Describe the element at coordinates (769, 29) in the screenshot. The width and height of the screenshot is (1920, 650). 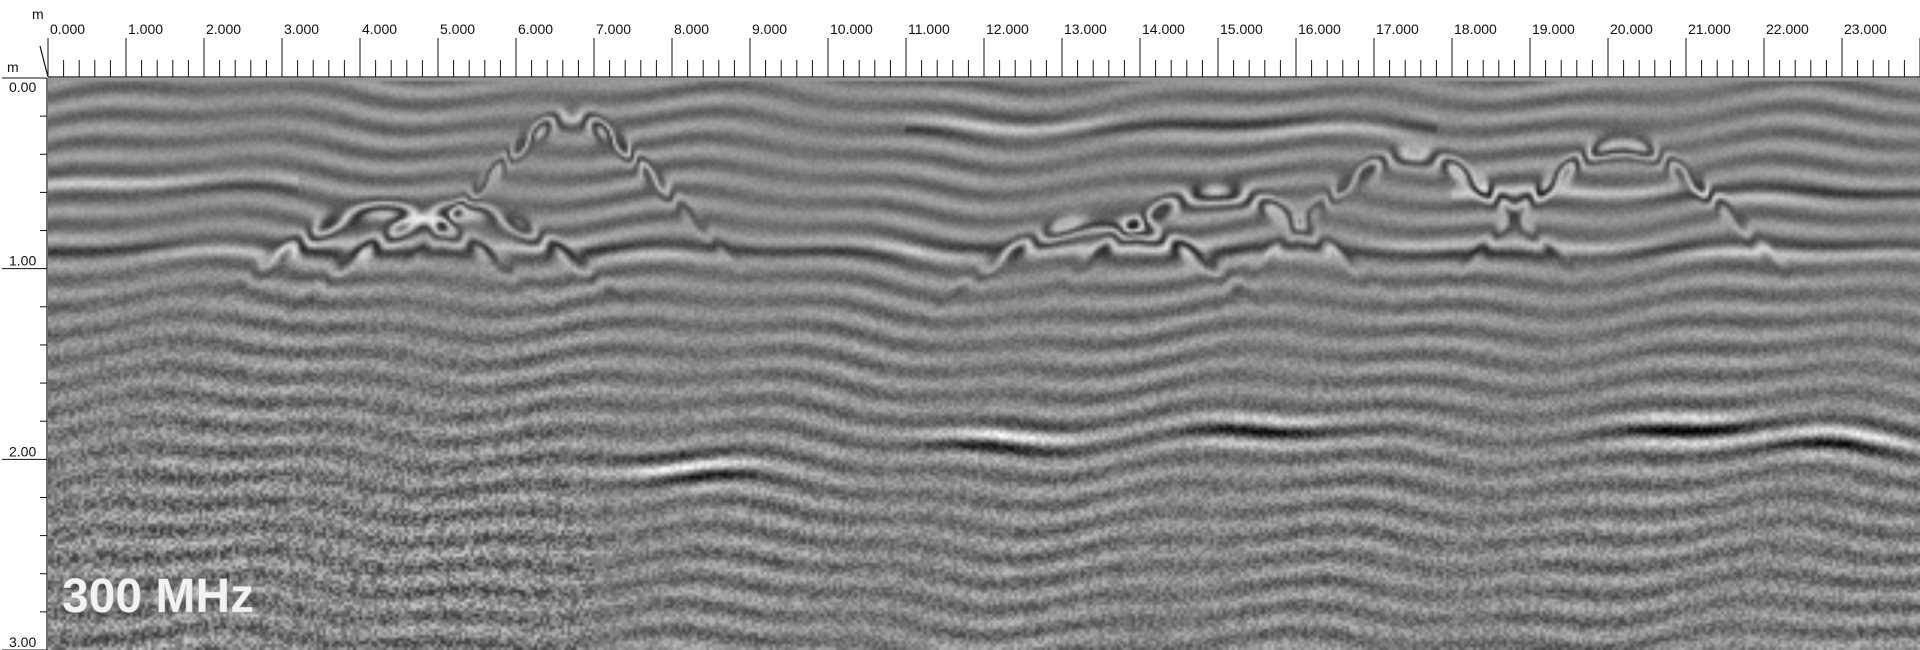
I see `x-tick-label: 9.000` at that location.